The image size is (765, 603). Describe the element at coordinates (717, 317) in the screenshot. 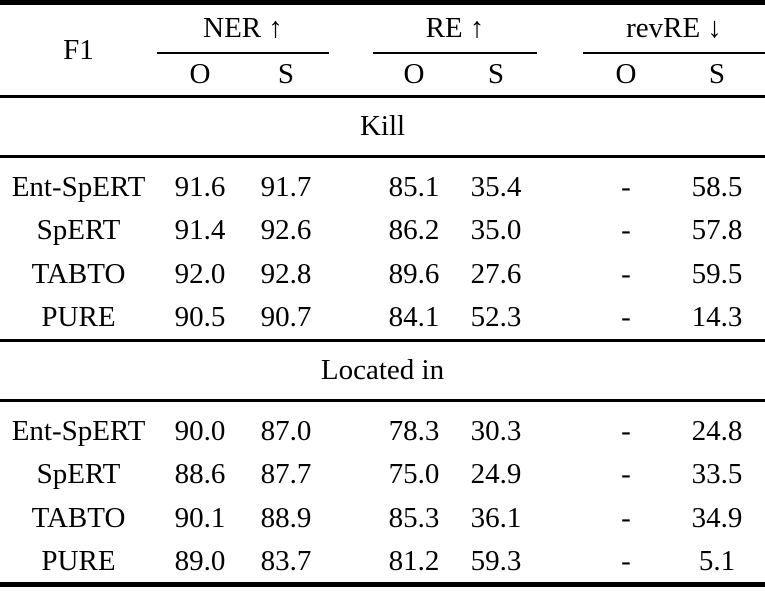

I see `metric-value: 14.3` at that location.